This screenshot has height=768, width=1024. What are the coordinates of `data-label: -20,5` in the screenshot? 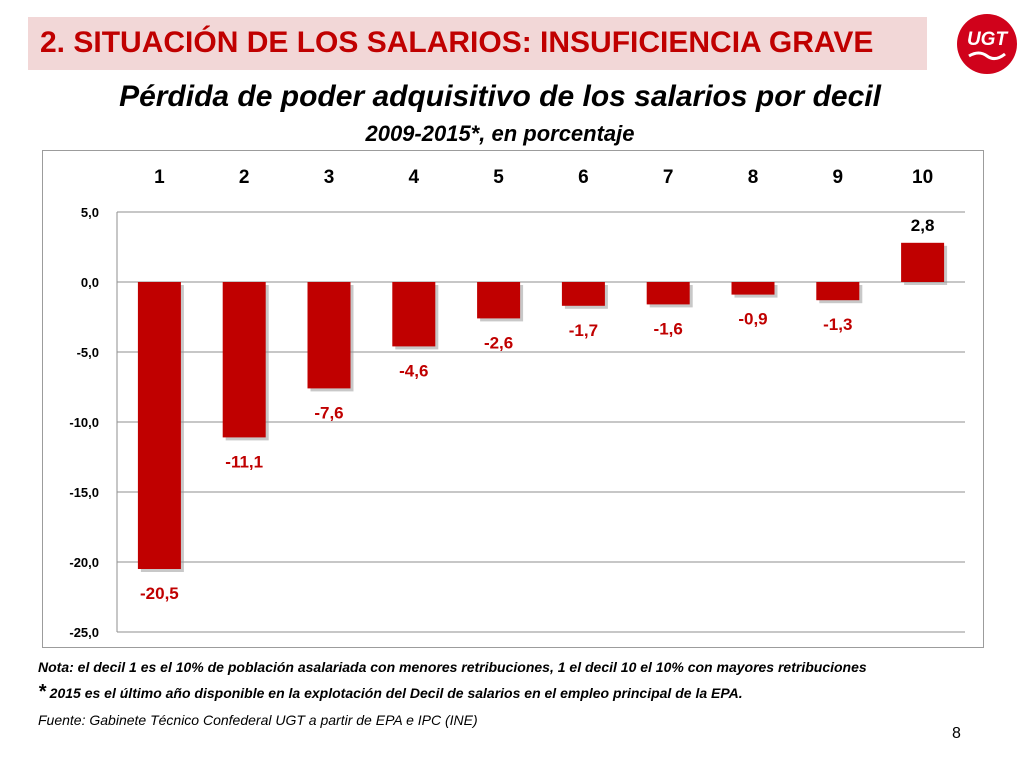 It's located at (159, 593).